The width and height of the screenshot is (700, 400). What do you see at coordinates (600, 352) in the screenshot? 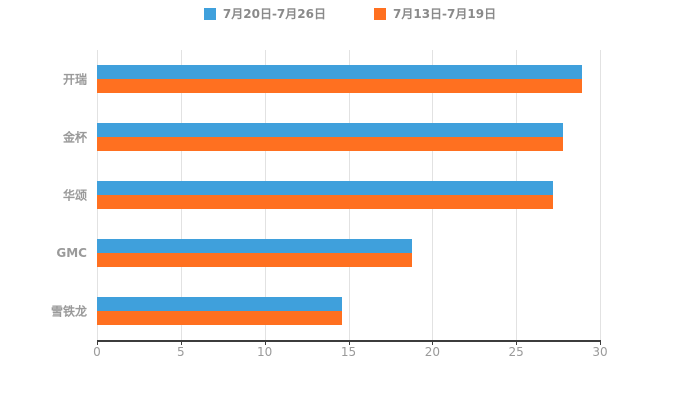
I see `x-tick-label: 30` at bounding box center [600, 352].